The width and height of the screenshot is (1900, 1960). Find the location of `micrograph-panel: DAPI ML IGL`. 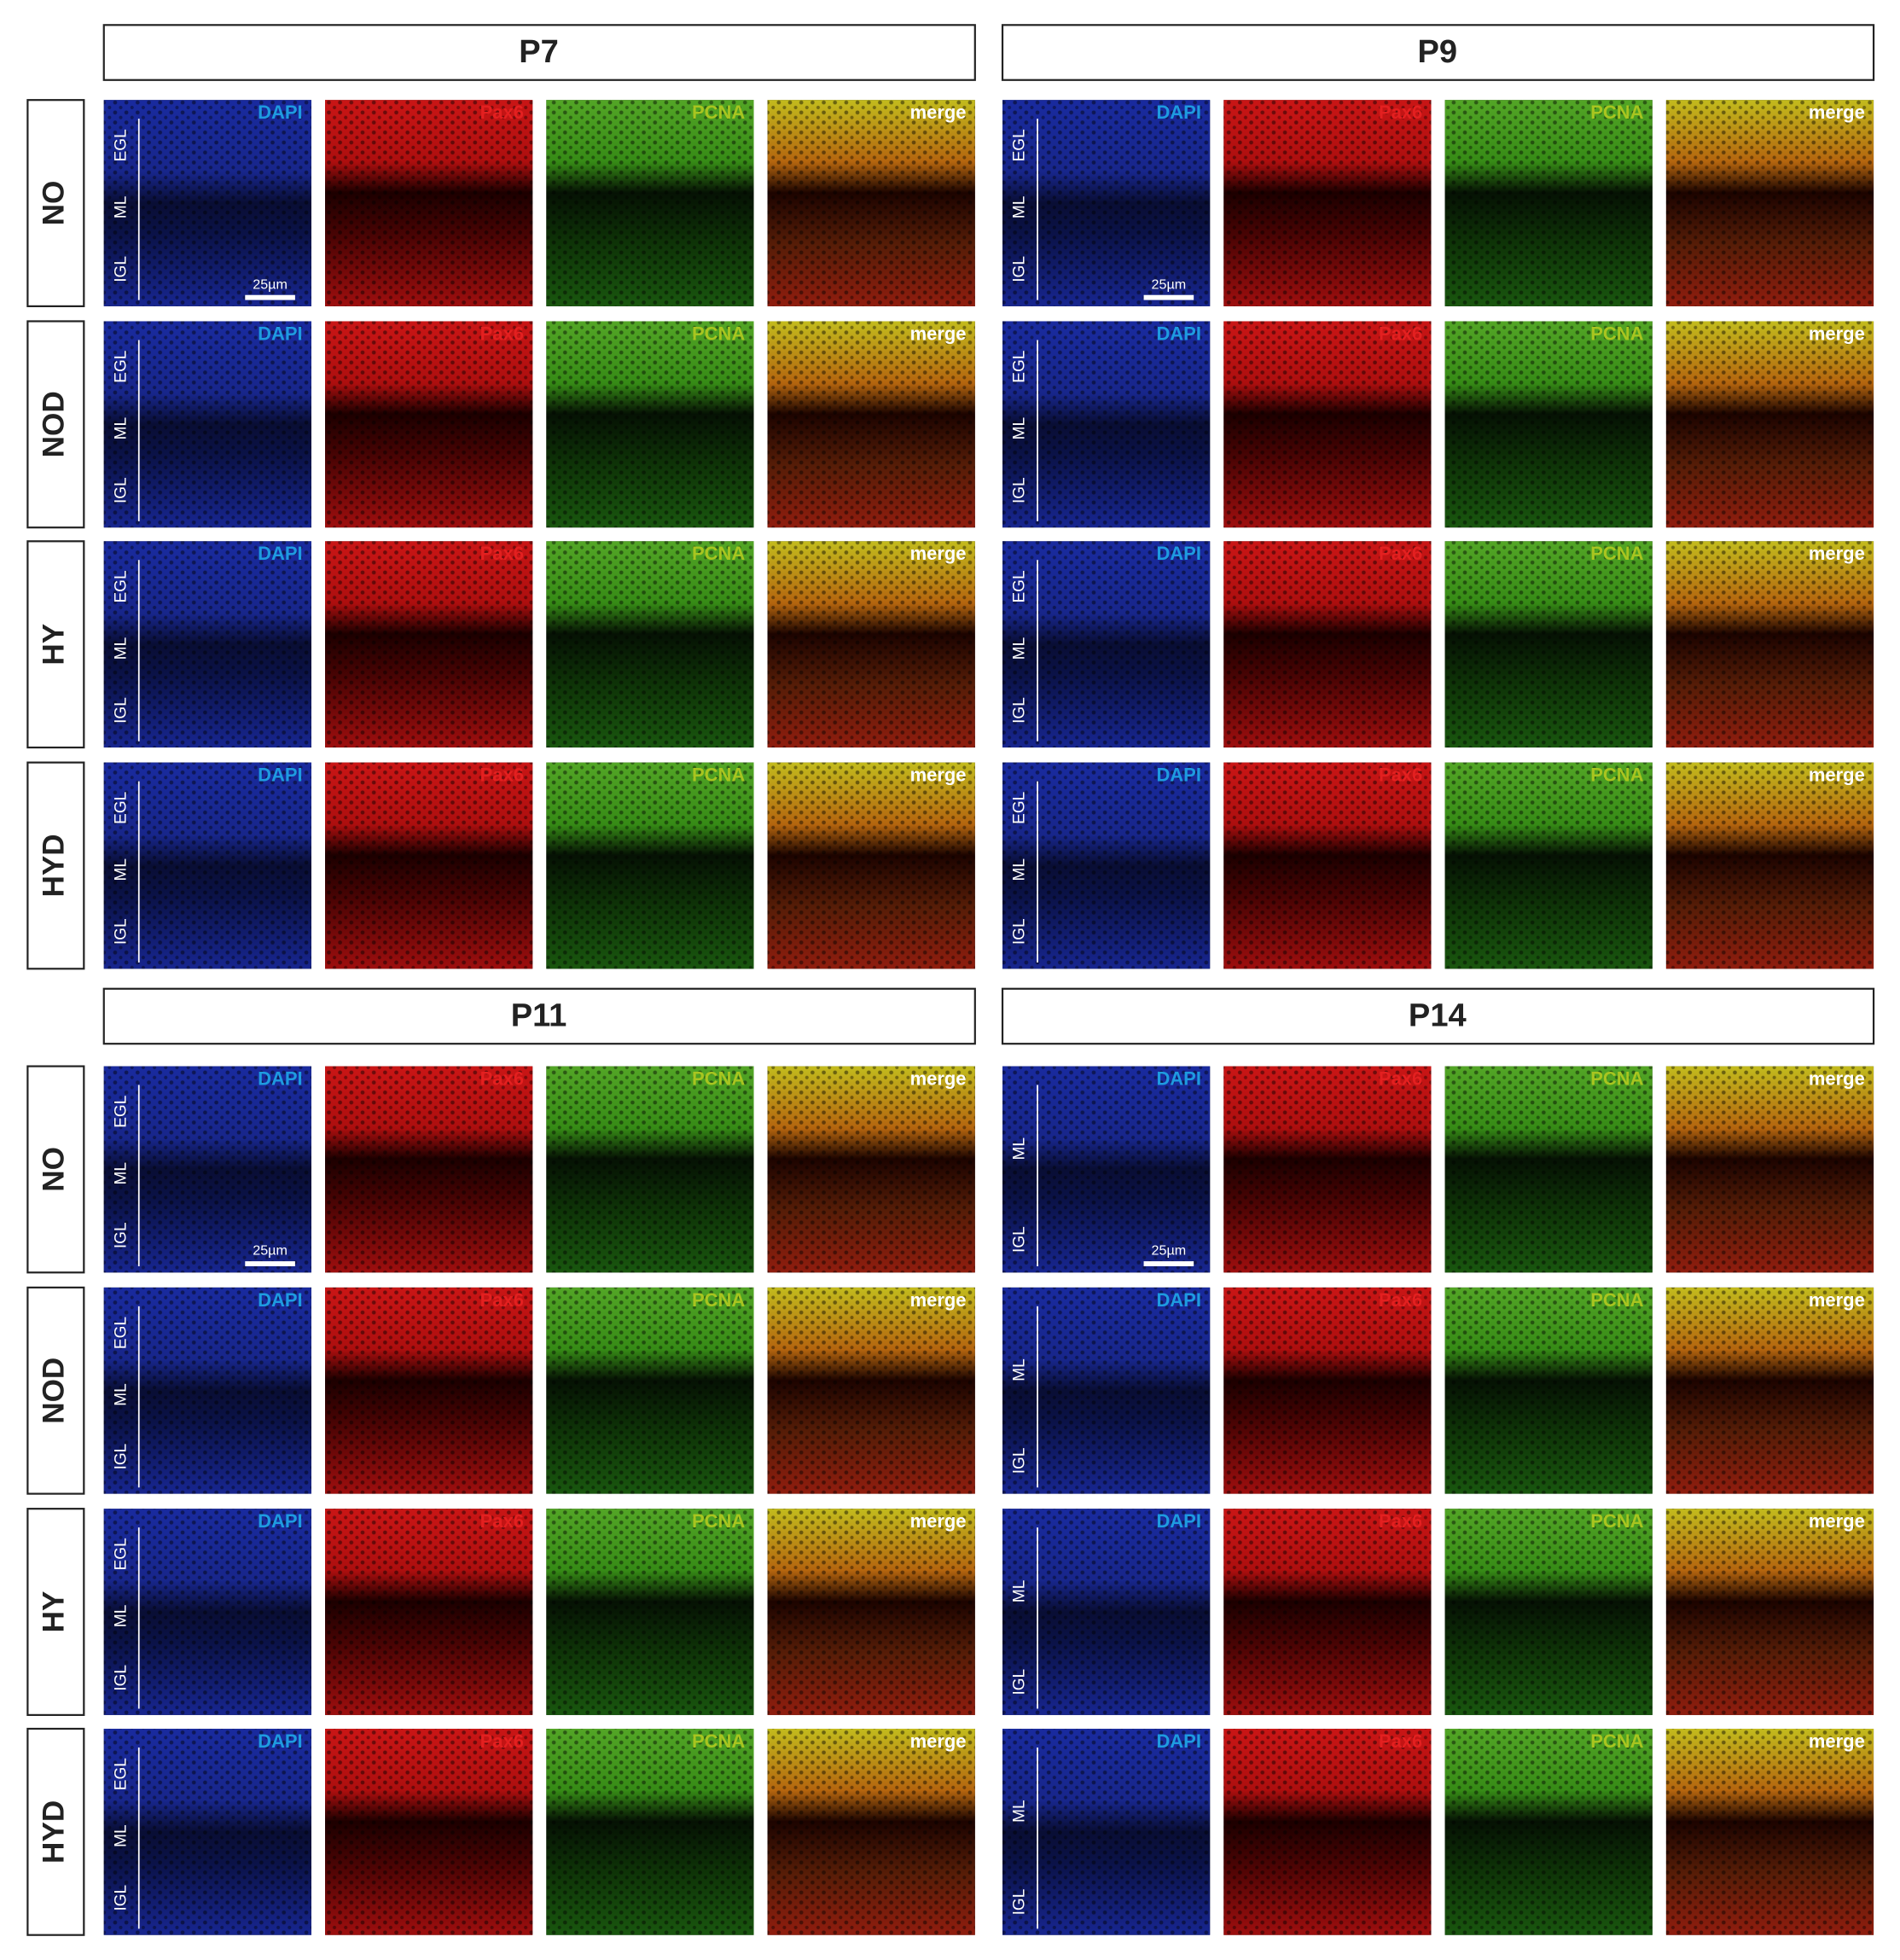

micrograph-panel: DAPI ML IGL is located at coordinates (1107, 1612).